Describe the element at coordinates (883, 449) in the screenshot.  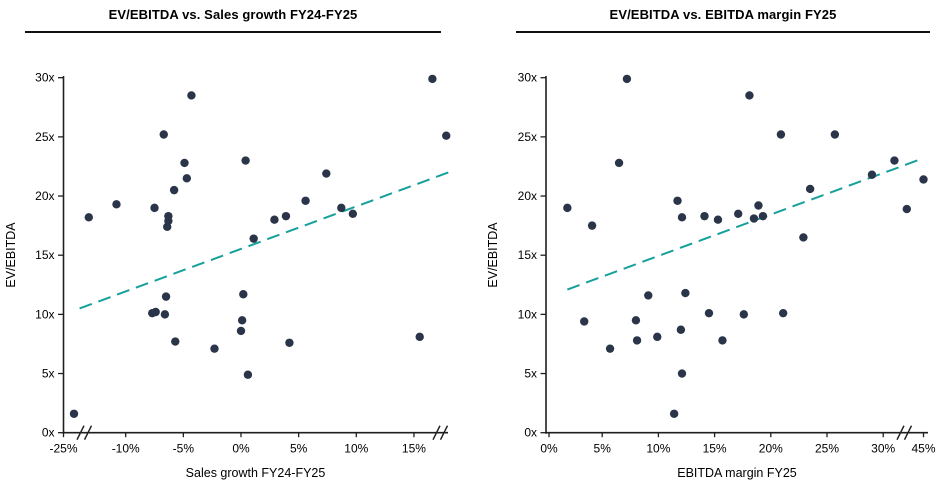
I see `x-tick-label: 30%` at that location.